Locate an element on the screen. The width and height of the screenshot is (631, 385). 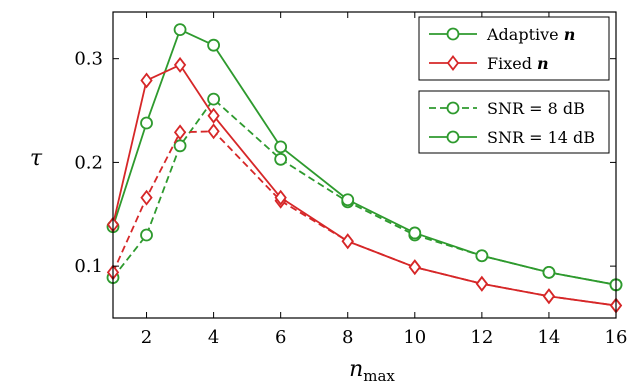
legend-label: Adaptive n is located at coordinates (530, 34).